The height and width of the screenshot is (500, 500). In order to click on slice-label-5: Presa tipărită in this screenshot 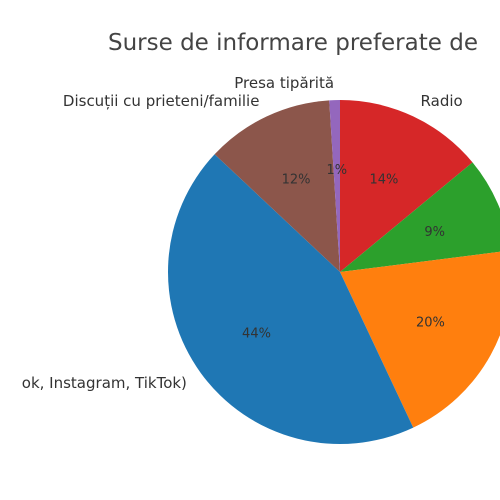, I will do `click(284, 83)`.